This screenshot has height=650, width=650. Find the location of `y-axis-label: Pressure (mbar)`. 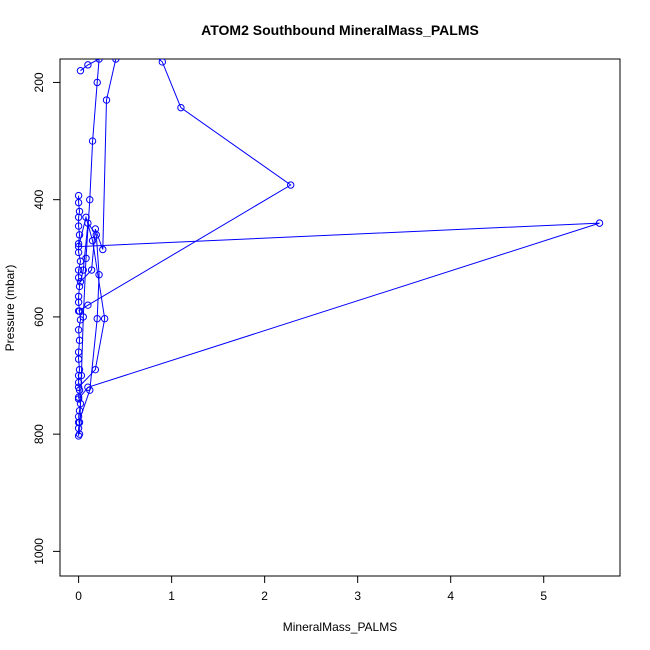

y-axis-label: Pressure (mbar) is located at coordinates (10, 308).